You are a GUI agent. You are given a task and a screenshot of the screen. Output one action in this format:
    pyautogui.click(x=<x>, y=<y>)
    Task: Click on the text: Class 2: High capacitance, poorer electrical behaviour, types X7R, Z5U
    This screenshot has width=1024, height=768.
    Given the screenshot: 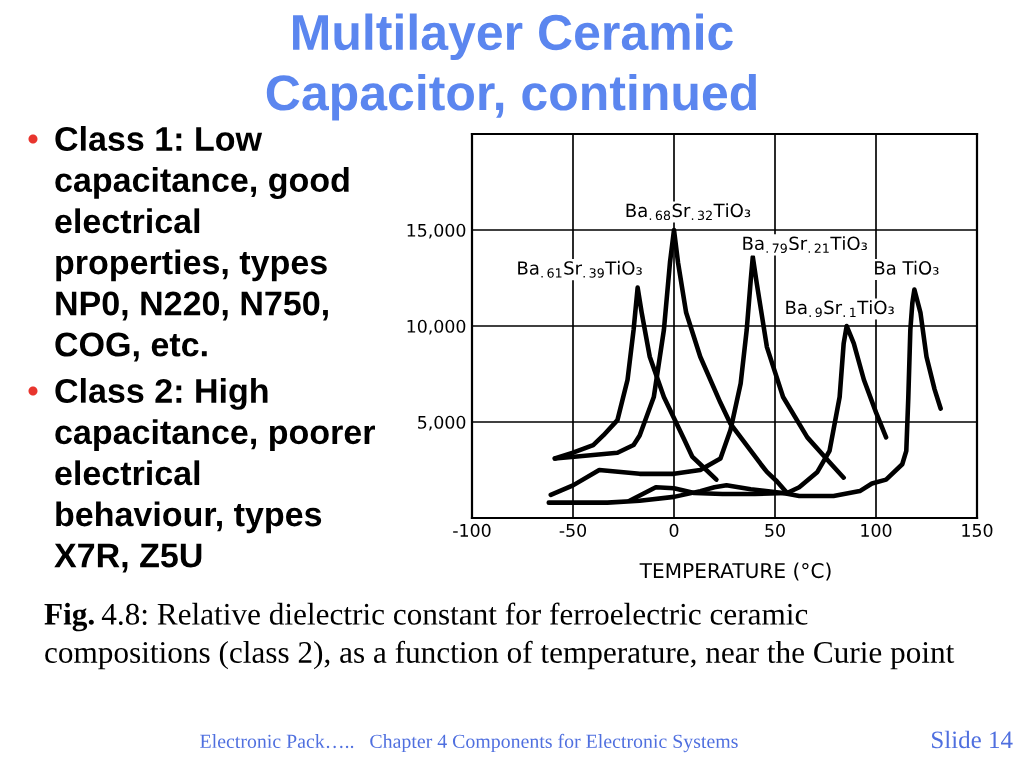 What is the action you would take?
    pyautogui.click(x=214, y=475)
    